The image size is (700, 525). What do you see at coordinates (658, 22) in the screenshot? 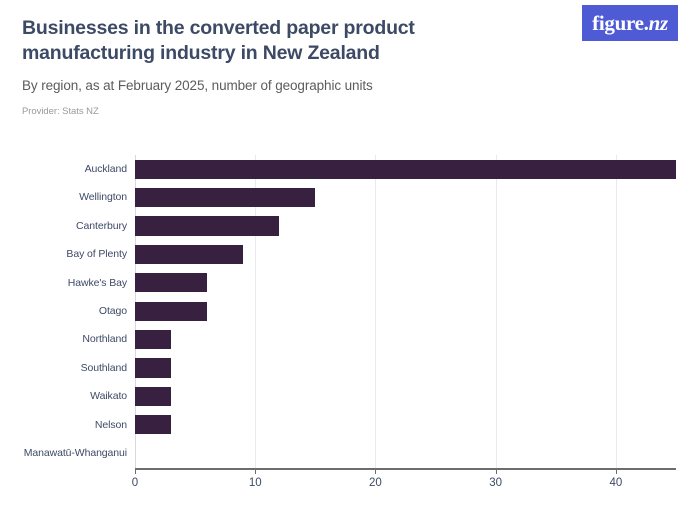
I see `logo-suffix-text: nz` at bounding box center [658, 22].